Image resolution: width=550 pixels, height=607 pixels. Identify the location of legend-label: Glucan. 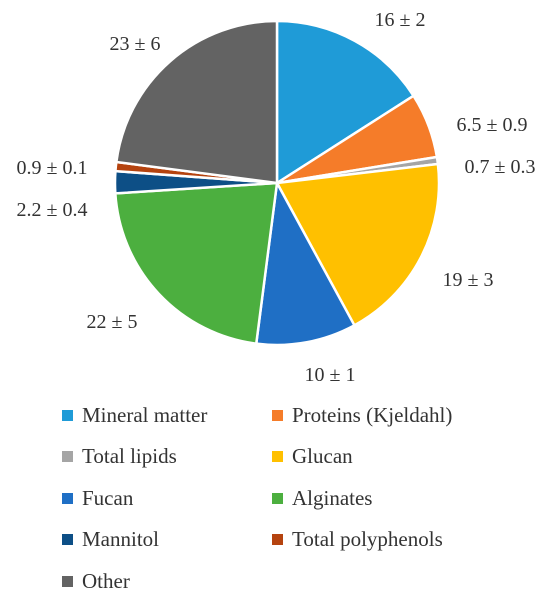
(322, 455).